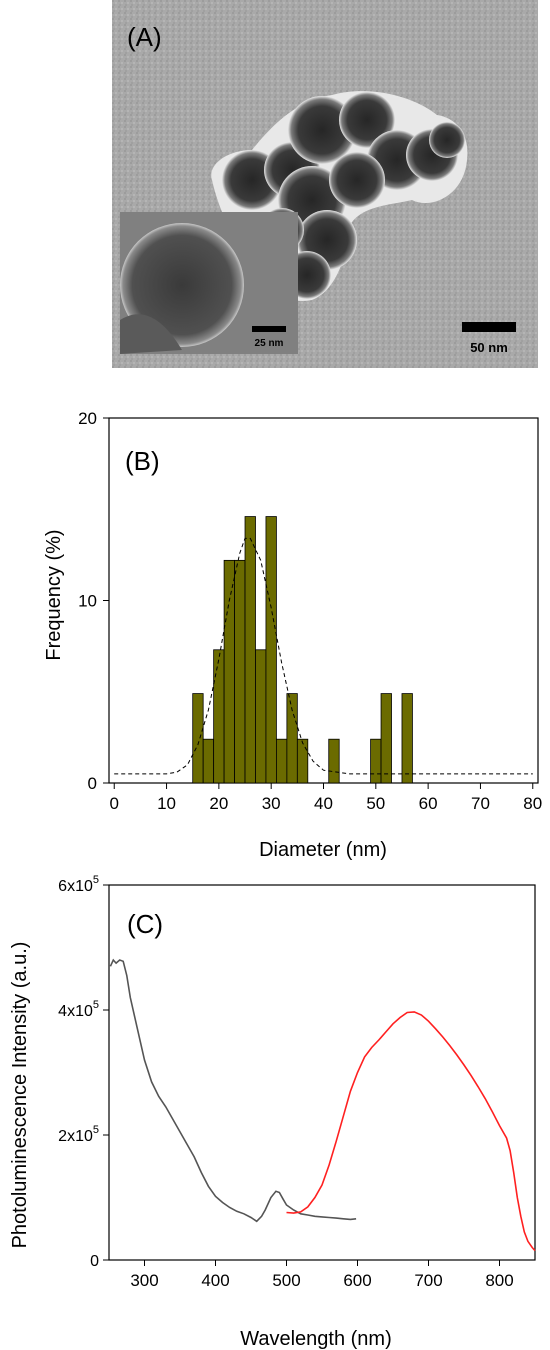 The height and width of the screenshot is (1350, 550). Describe the element at coordinates (144, 1280) in the screenshot. I see `x-tick-label: 300` at that location.